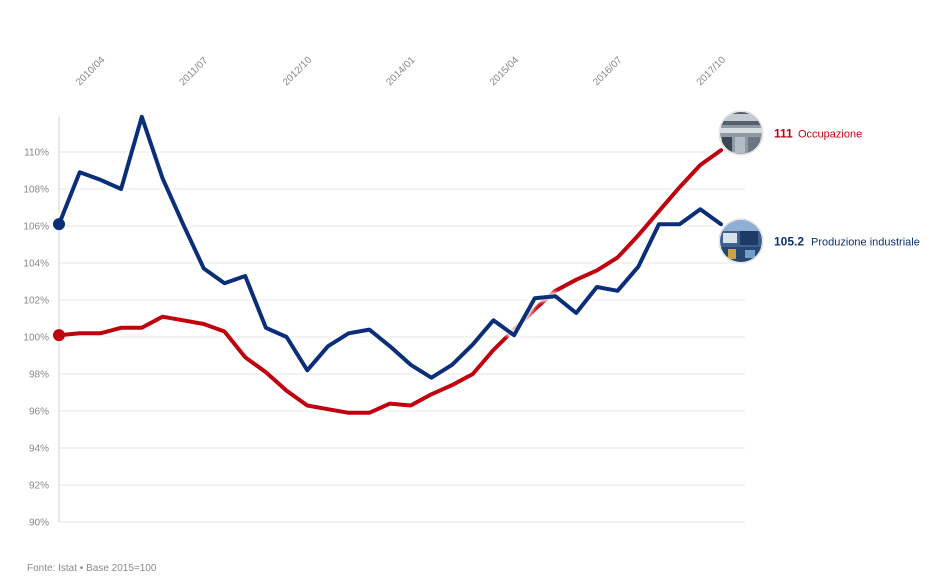  What do you see at coordinates (830, 135) in the screenshot?
I see `occupazione-label: Occupazione` at bounding box center [830, 135].